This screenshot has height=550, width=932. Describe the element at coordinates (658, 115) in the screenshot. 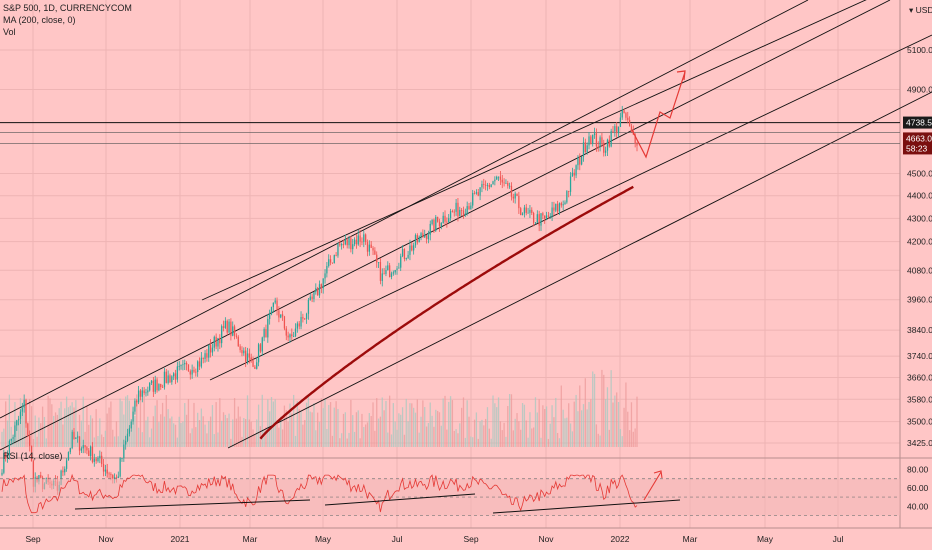

I see `projection-path` at that location.